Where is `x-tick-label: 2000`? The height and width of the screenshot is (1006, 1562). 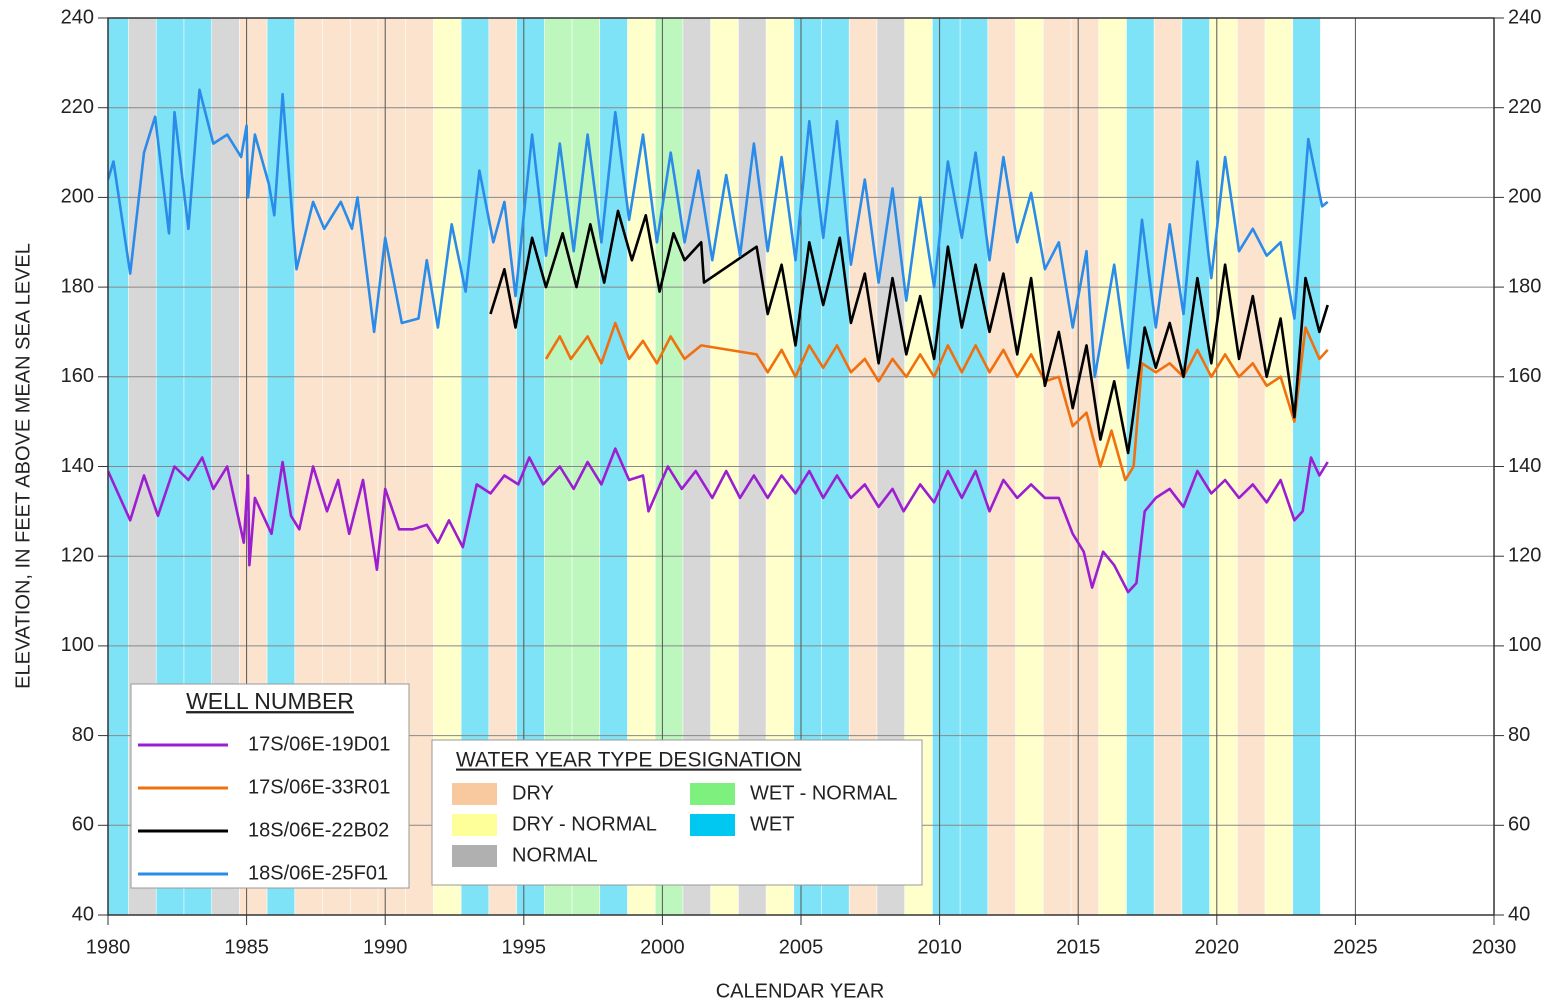 x-tick-label: 2000 is located at coordinates (662, 947).